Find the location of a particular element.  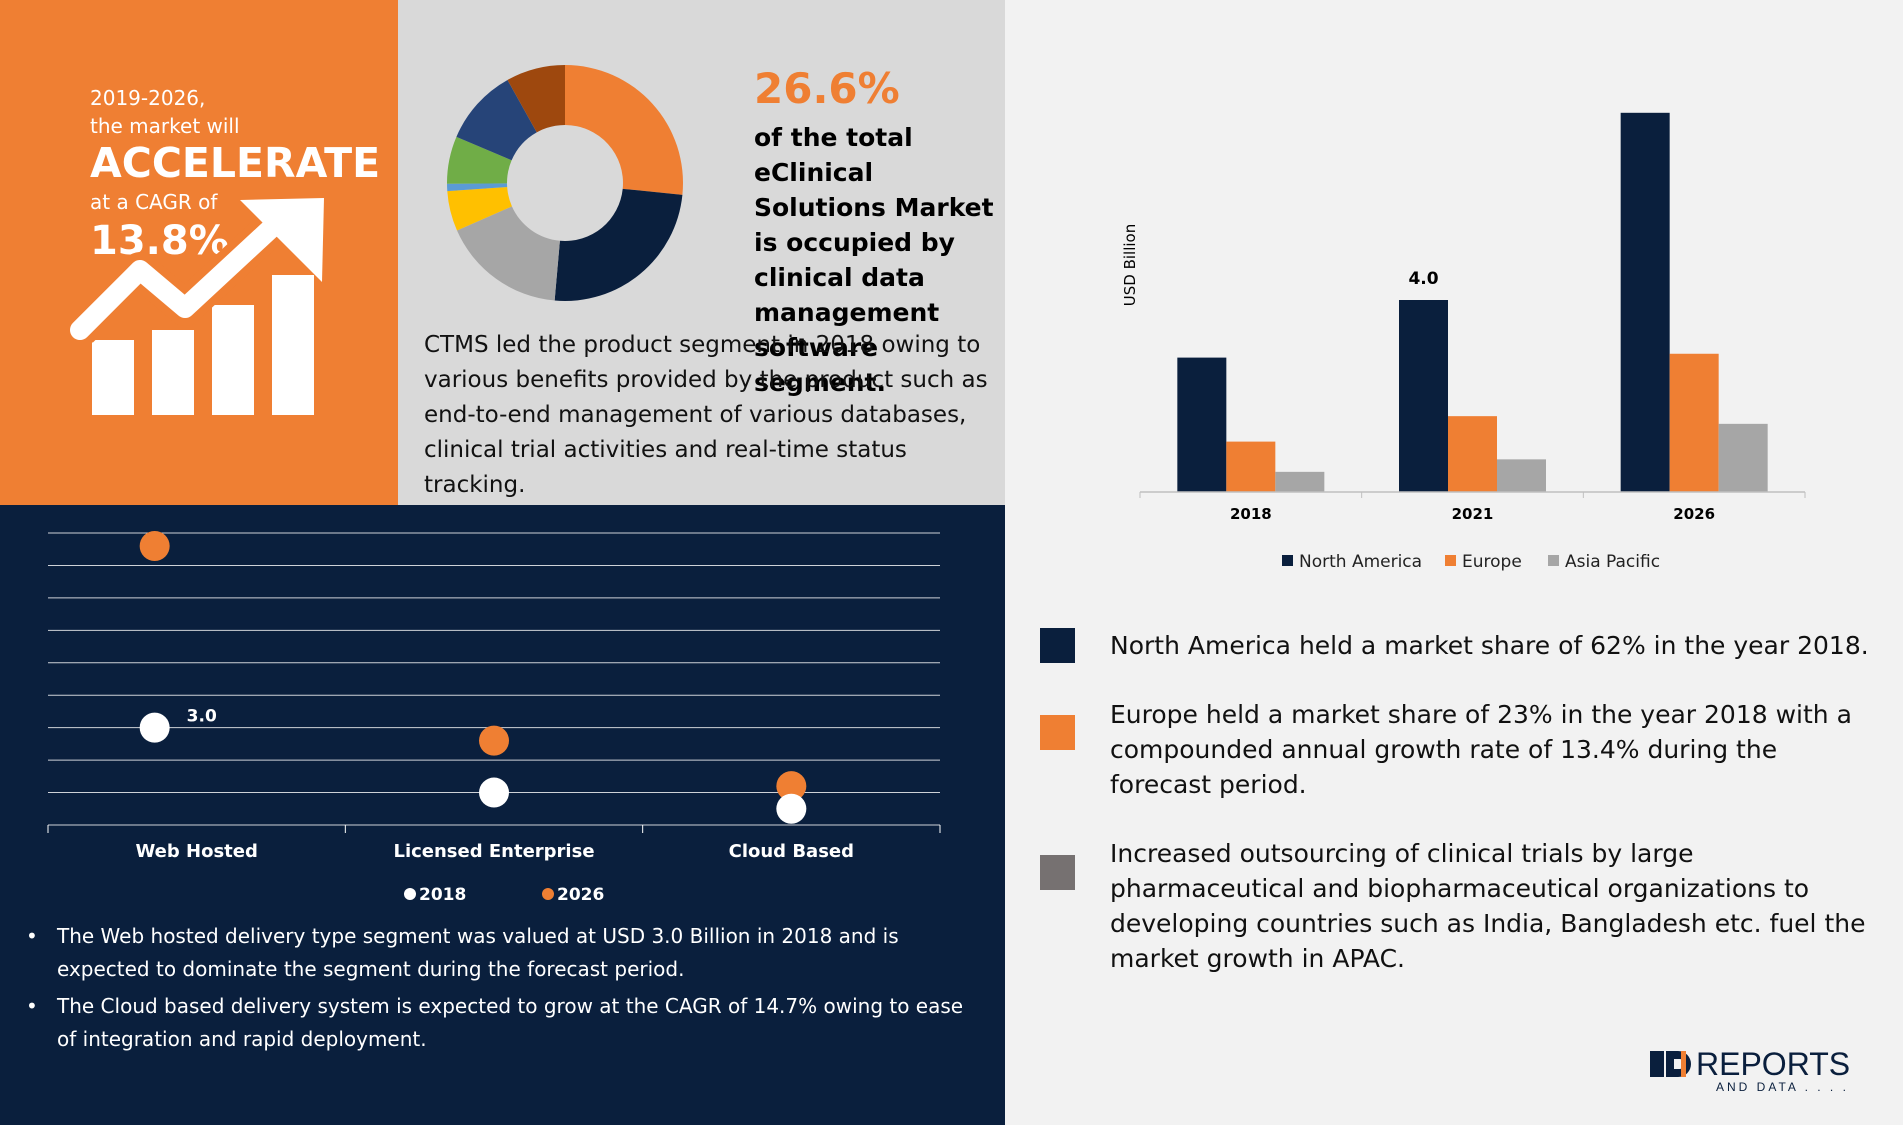

legend-label: 2018 is located at coordinates (442, 895).